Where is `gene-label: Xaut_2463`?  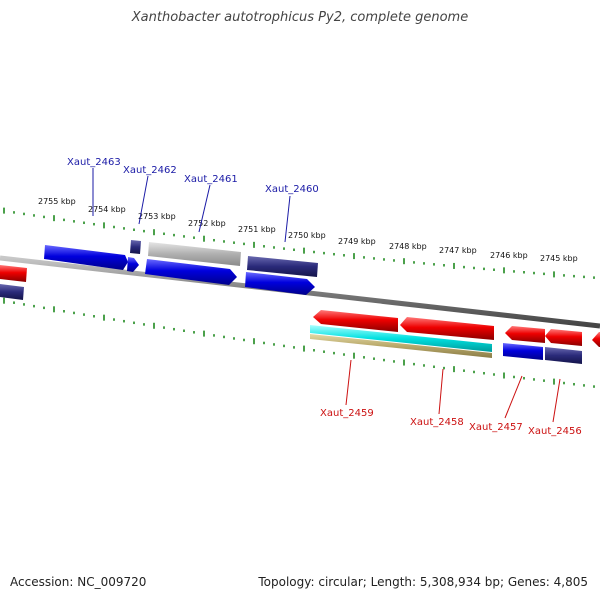
gene-label: Xaut_2463 is located at coordinates (94, 162).